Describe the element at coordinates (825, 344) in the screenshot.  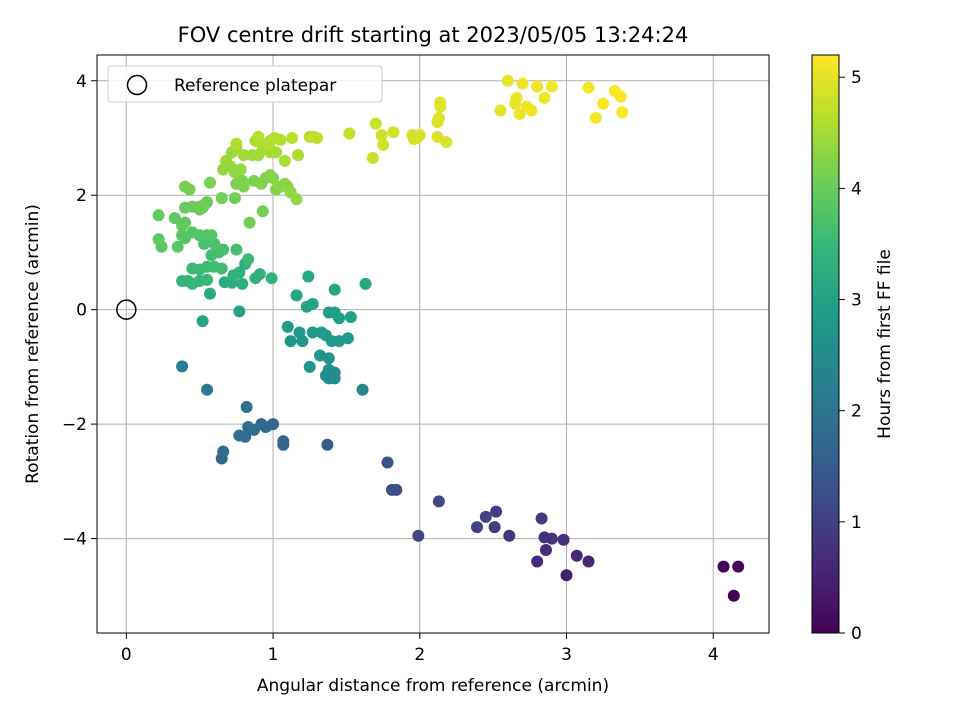
I see `colorbar-gradient` at that location.